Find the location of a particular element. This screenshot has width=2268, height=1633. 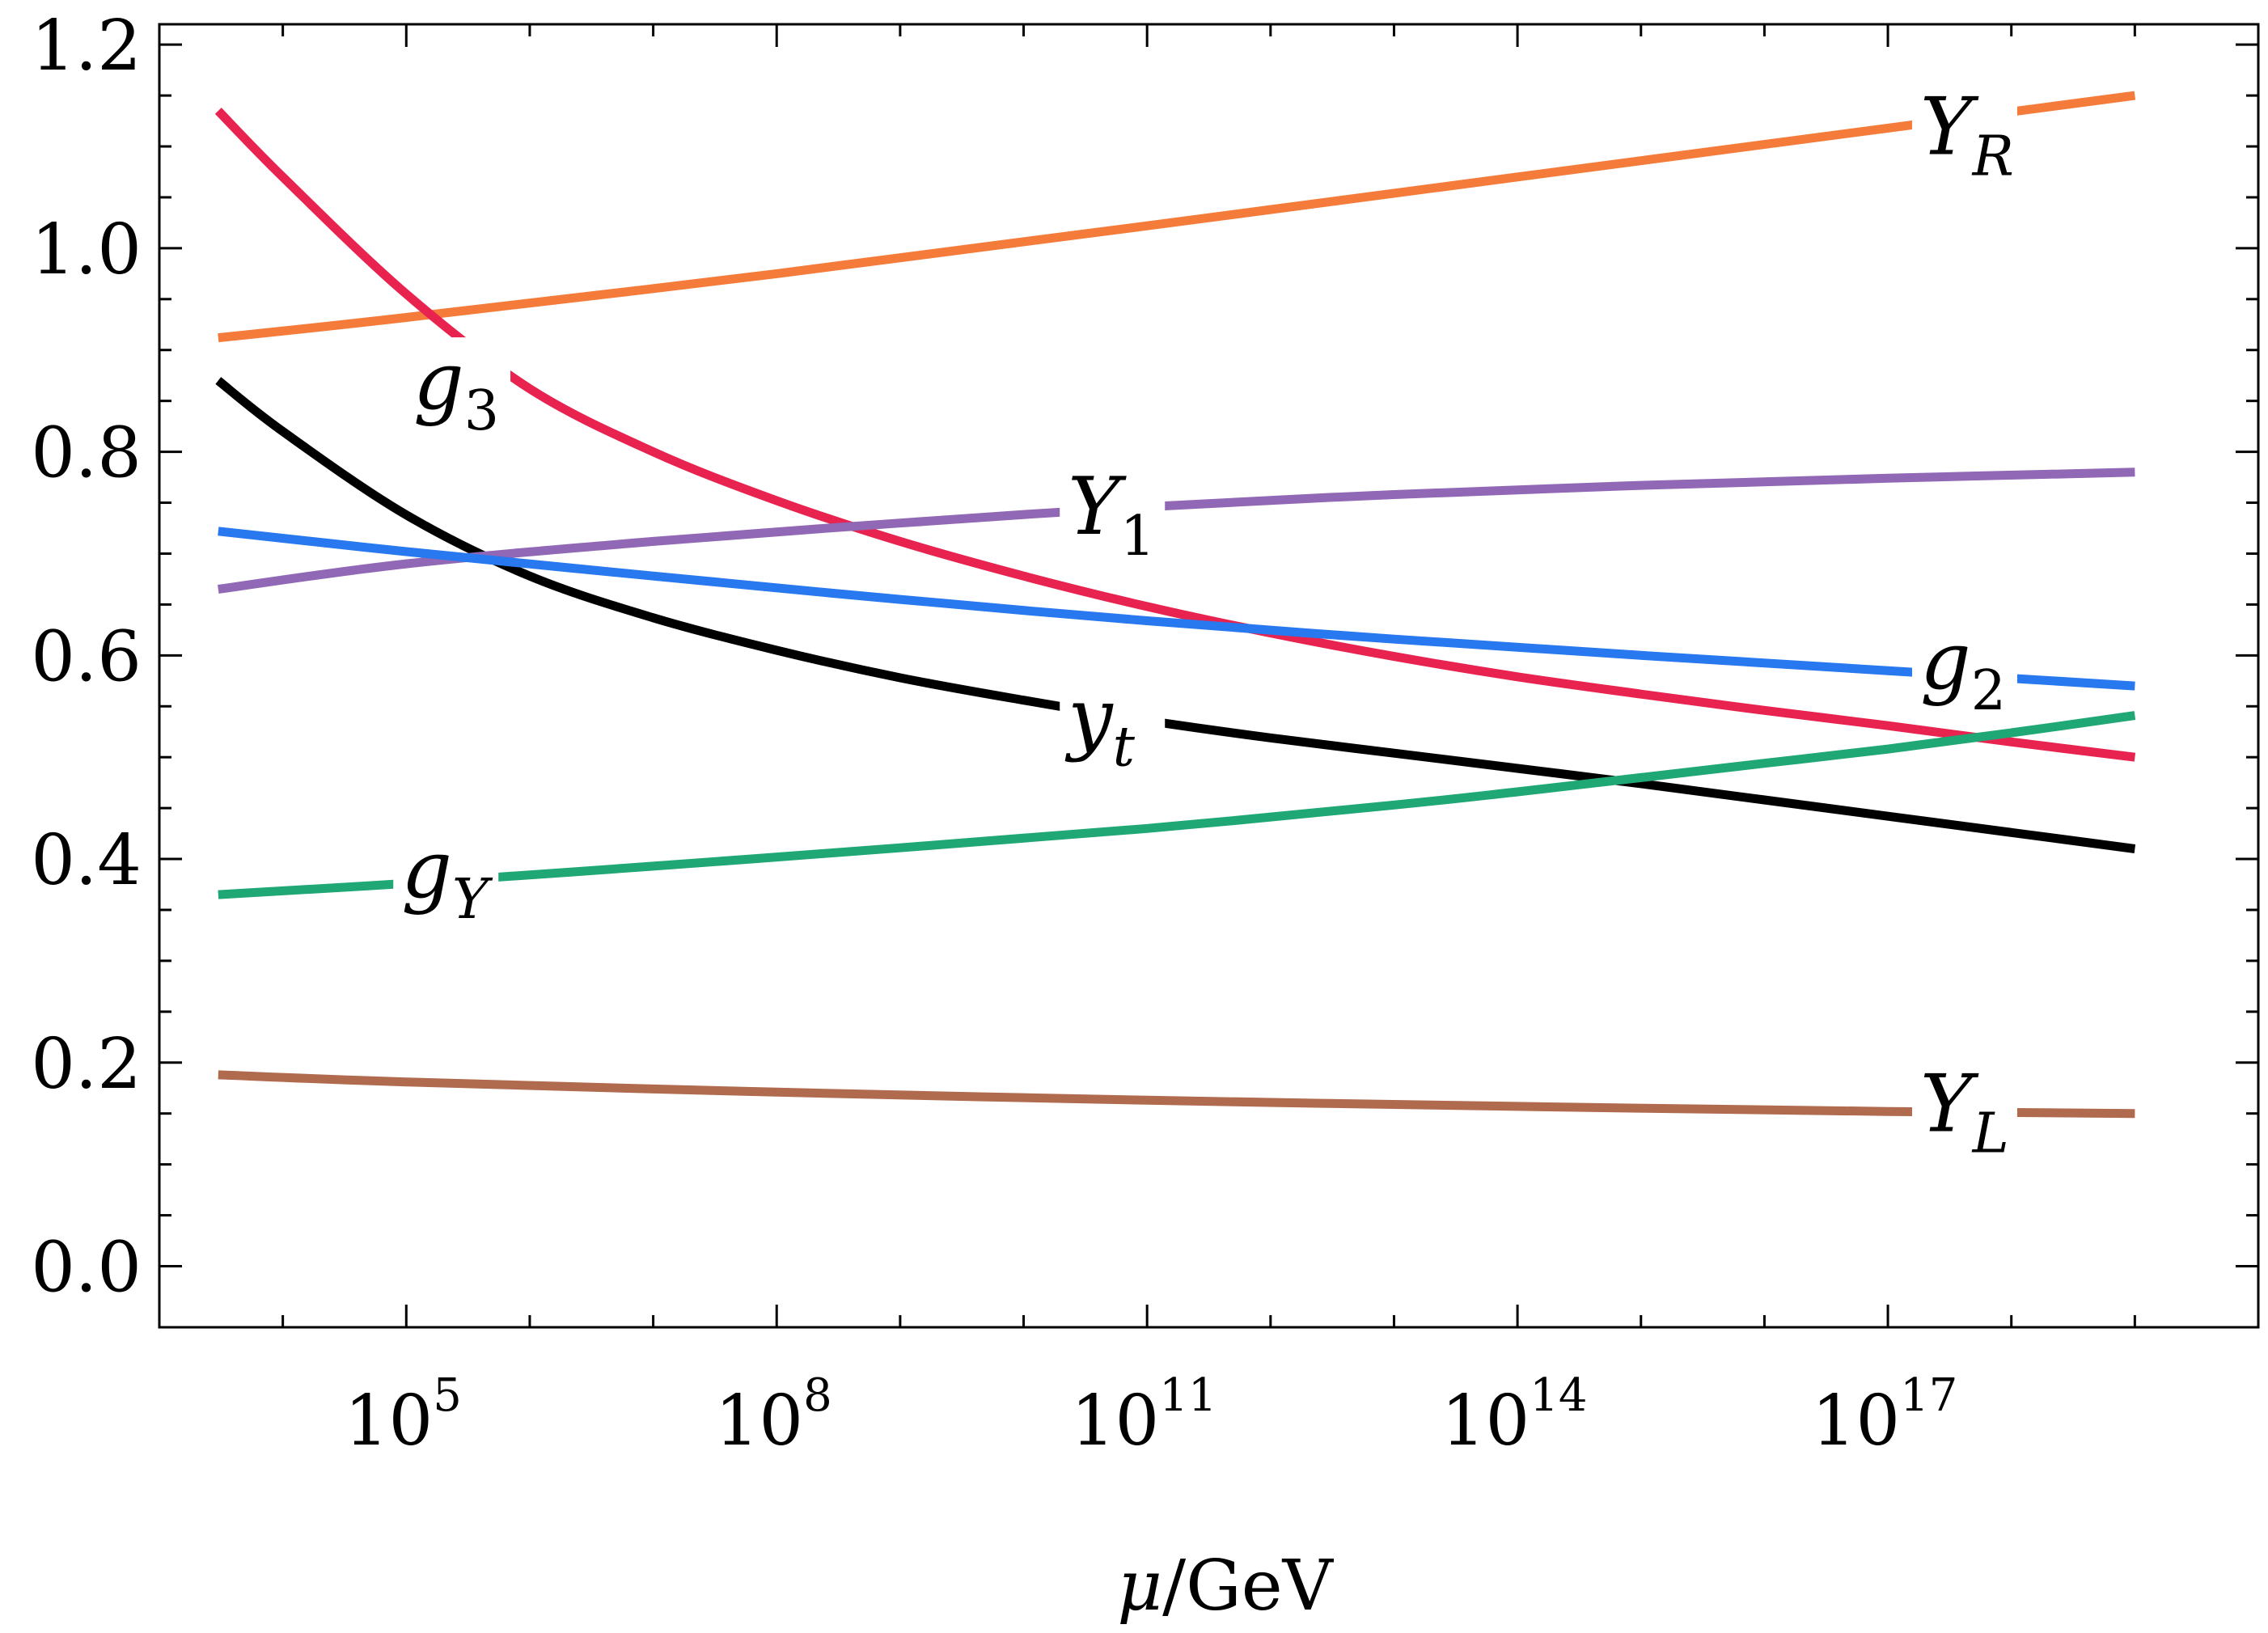

series-label-yt: yt is located at coordinates (1113, 725).